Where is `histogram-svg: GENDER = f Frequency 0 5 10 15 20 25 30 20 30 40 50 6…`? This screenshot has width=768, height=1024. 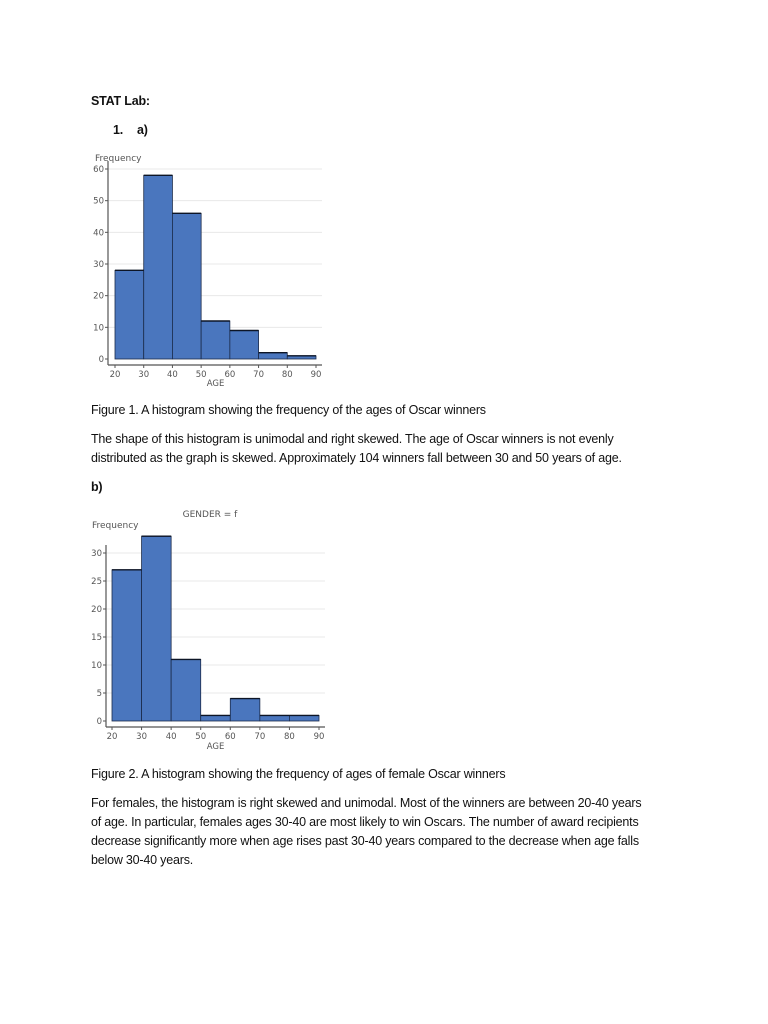 histogram-svg: GENDER = f Frequency 0 5 10 15 20 25 30 20 30 40 50 6… is located at coordinates (208, 631).